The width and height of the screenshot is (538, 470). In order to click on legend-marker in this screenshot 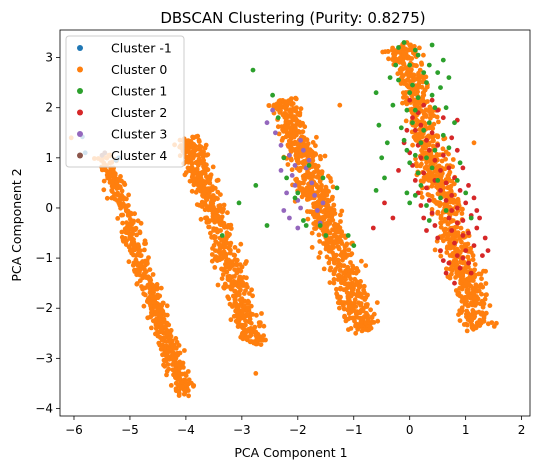, I will do `click(80, 69)`.